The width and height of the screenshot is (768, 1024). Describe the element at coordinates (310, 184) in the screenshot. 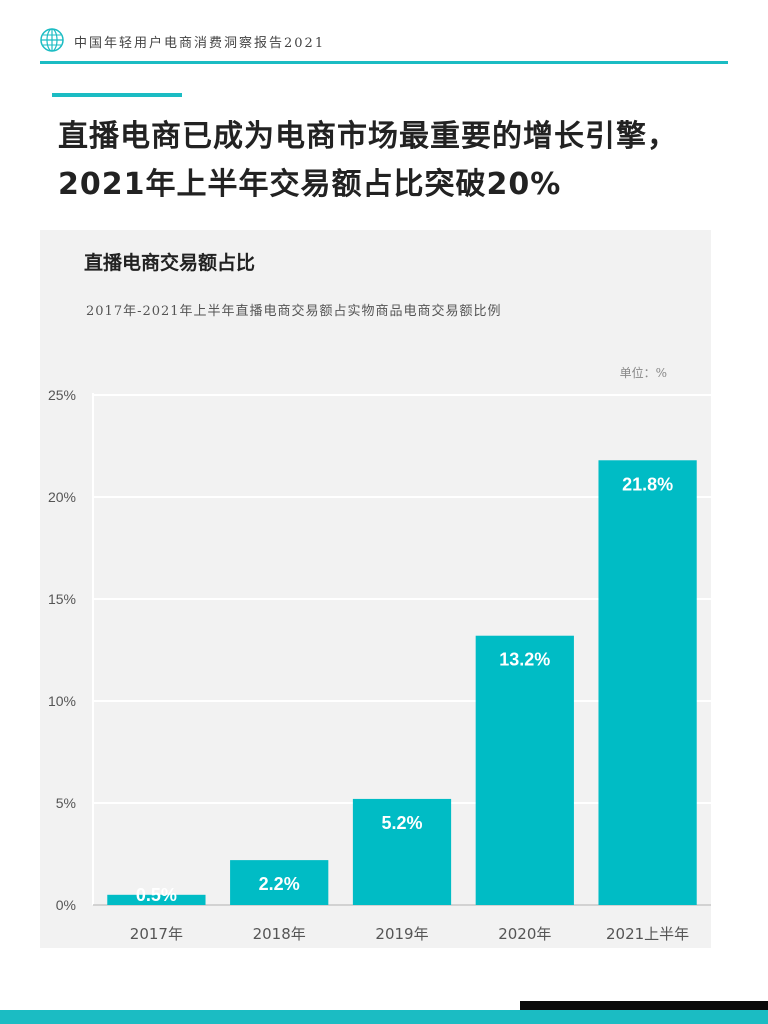

I see `headline-line-2: 2021年上半年交易额占比突破20%` at that location.